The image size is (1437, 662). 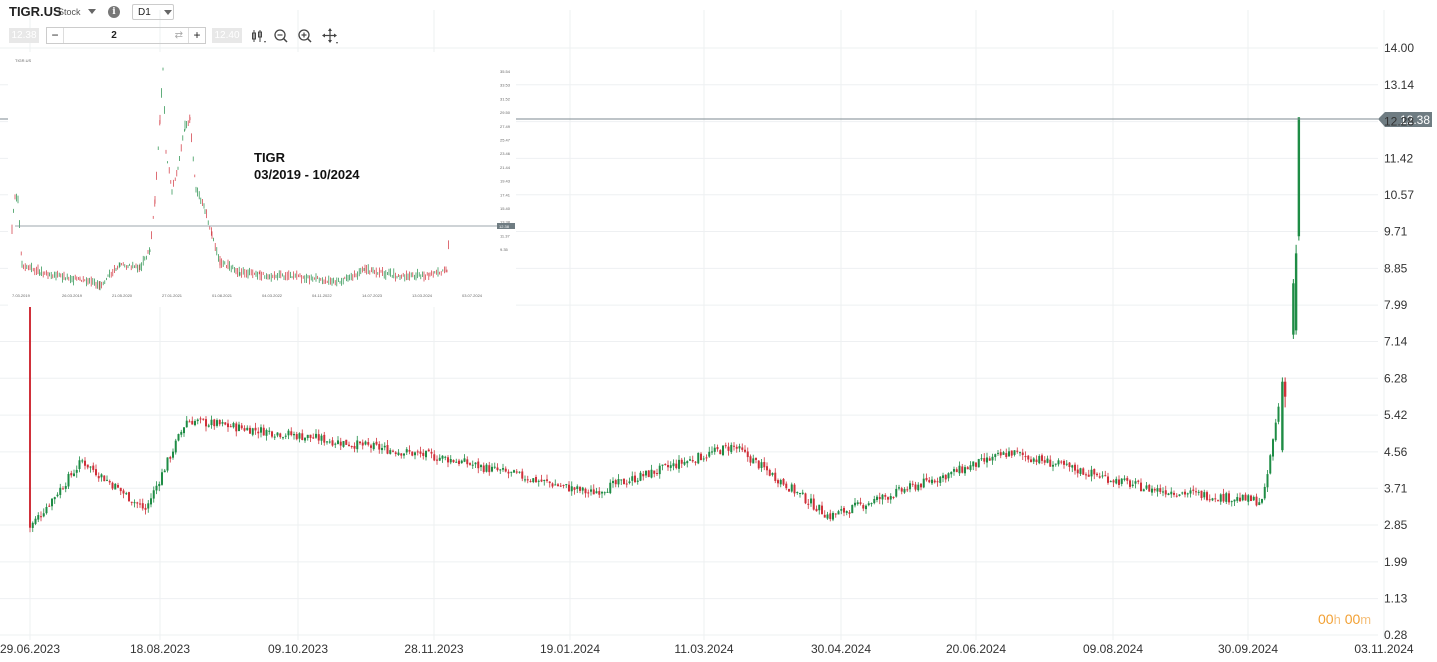 What do you see at coordinates (21, 295) in the screenshot?
I see `inset-x-tick: 7.03.2019` at bounding box center [21, 295].